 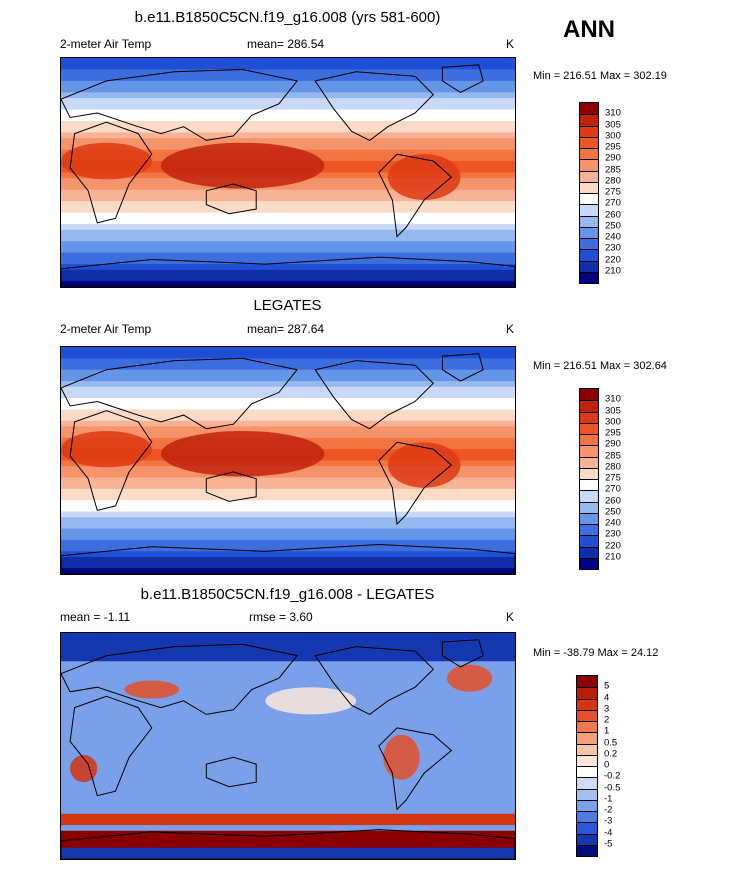 What do you see at coordinates (589, 479) in the screenshot?
I see `colorbar` at bounding box center [589, 479].